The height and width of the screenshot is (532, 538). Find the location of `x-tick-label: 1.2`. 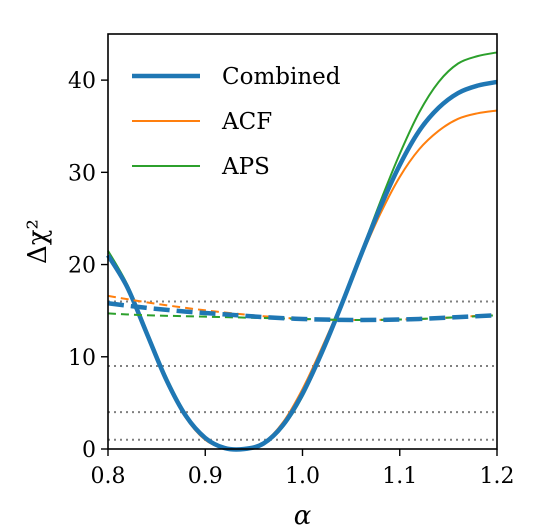

x-tick-label: 1.2 is located at coordinates (497, 476).